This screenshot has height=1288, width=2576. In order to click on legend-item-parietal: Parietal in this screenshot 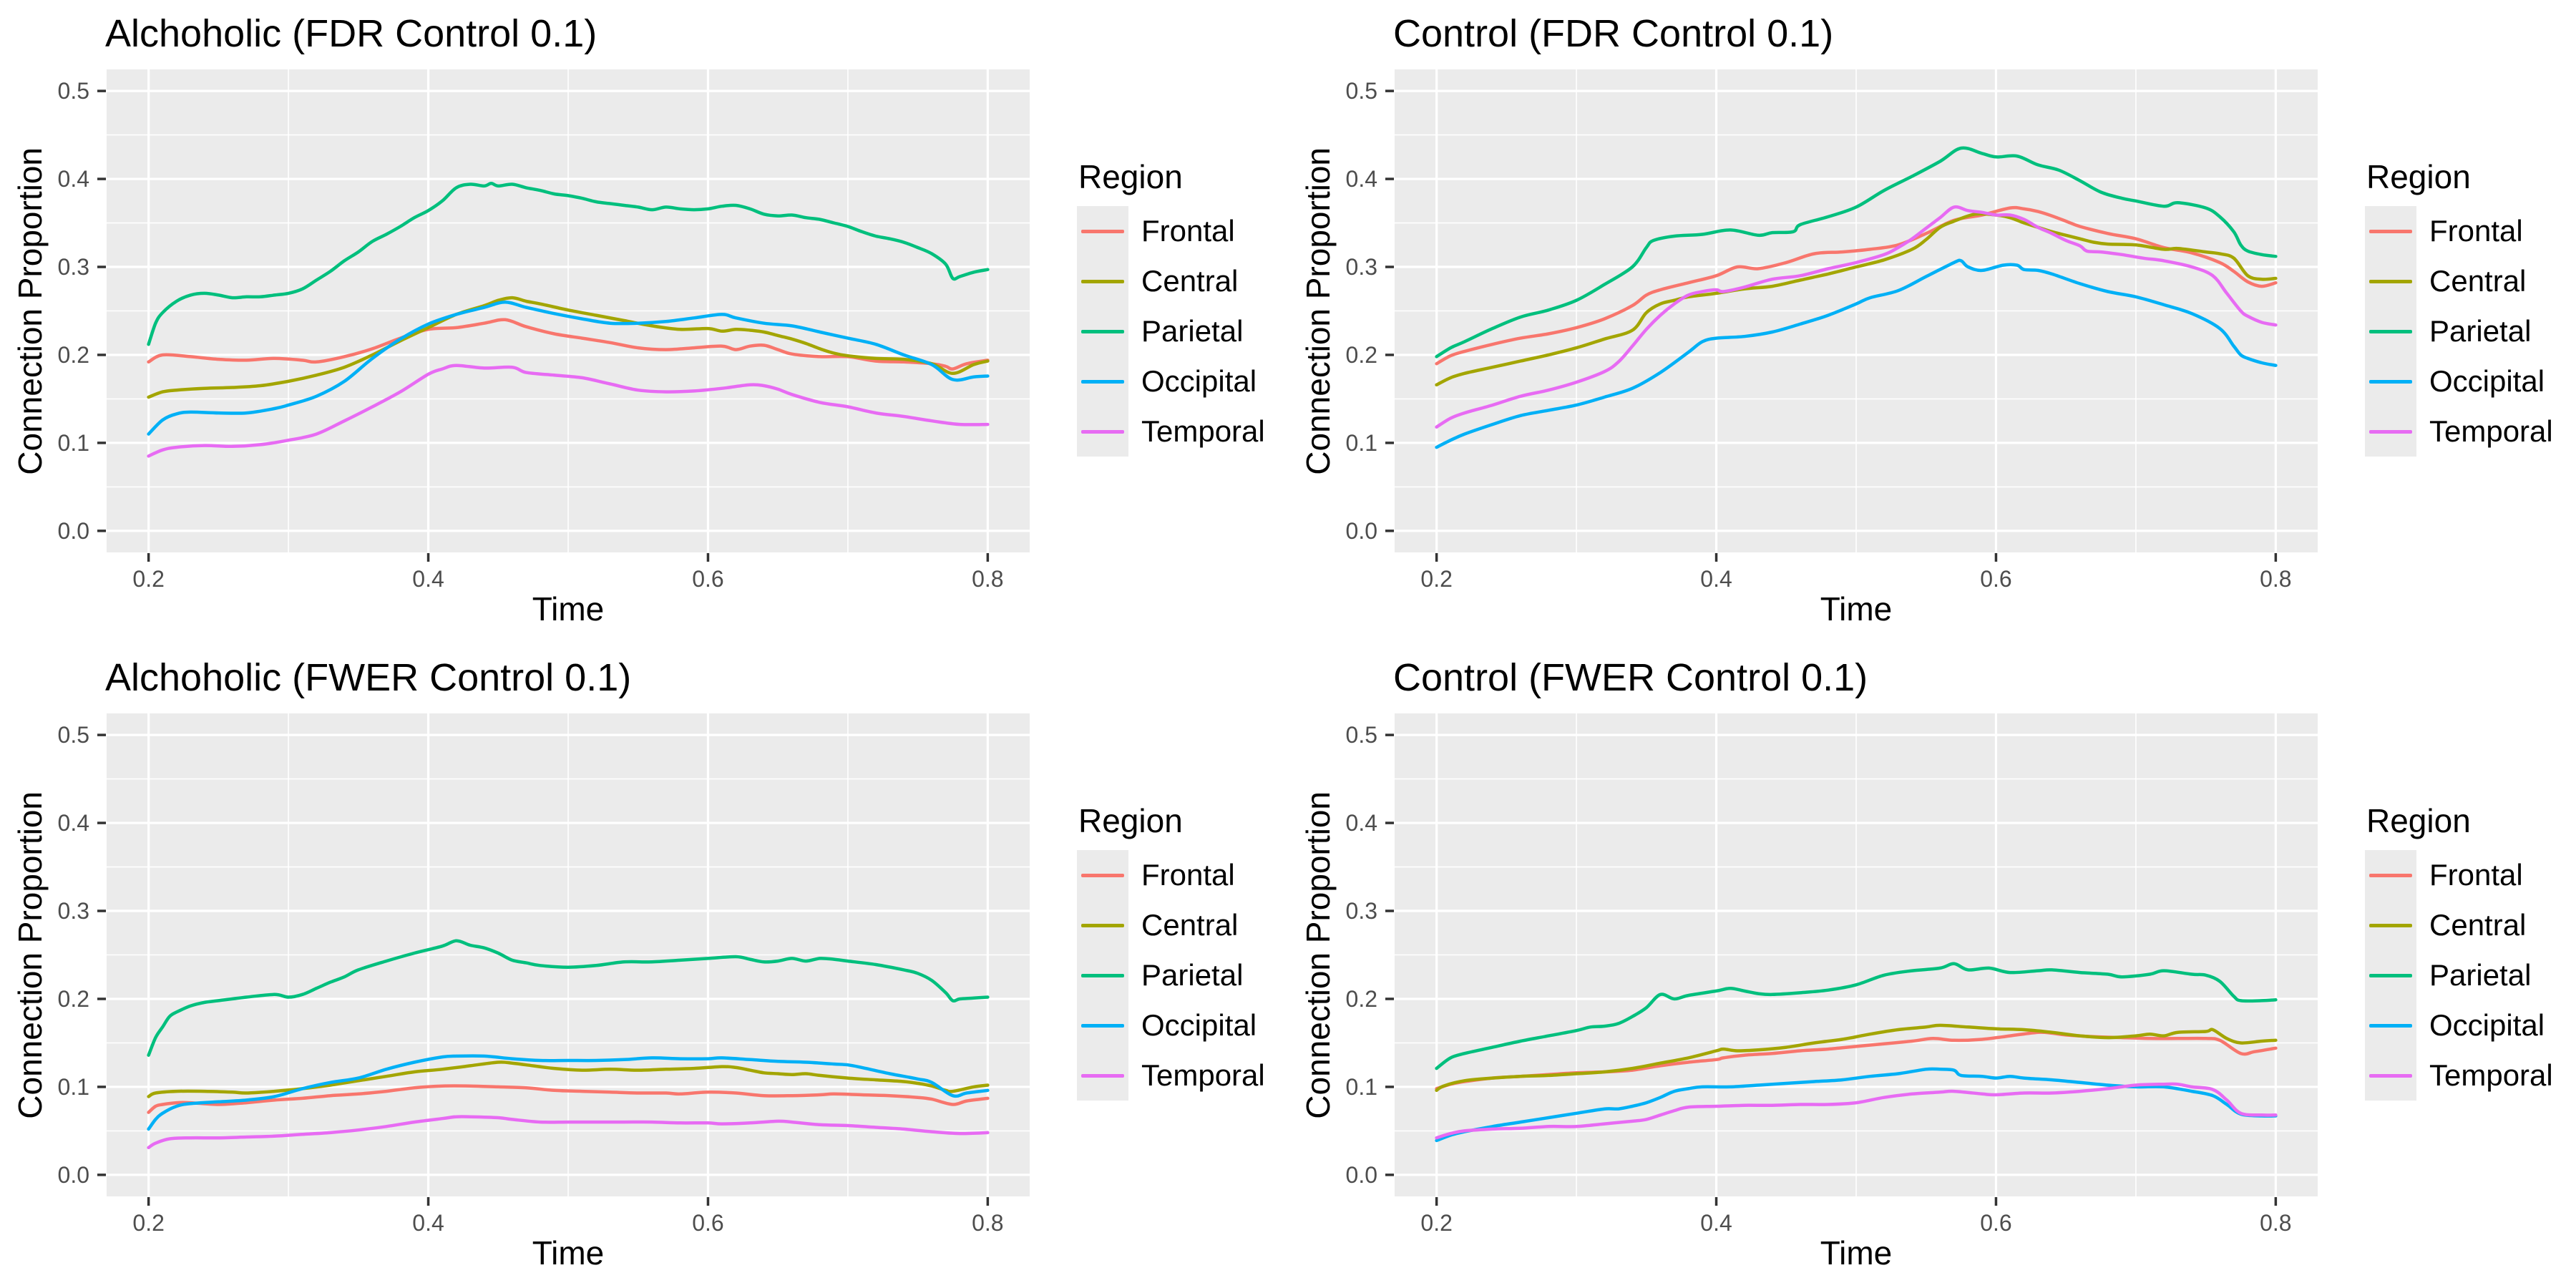, I will do `click(2459, 975)`.